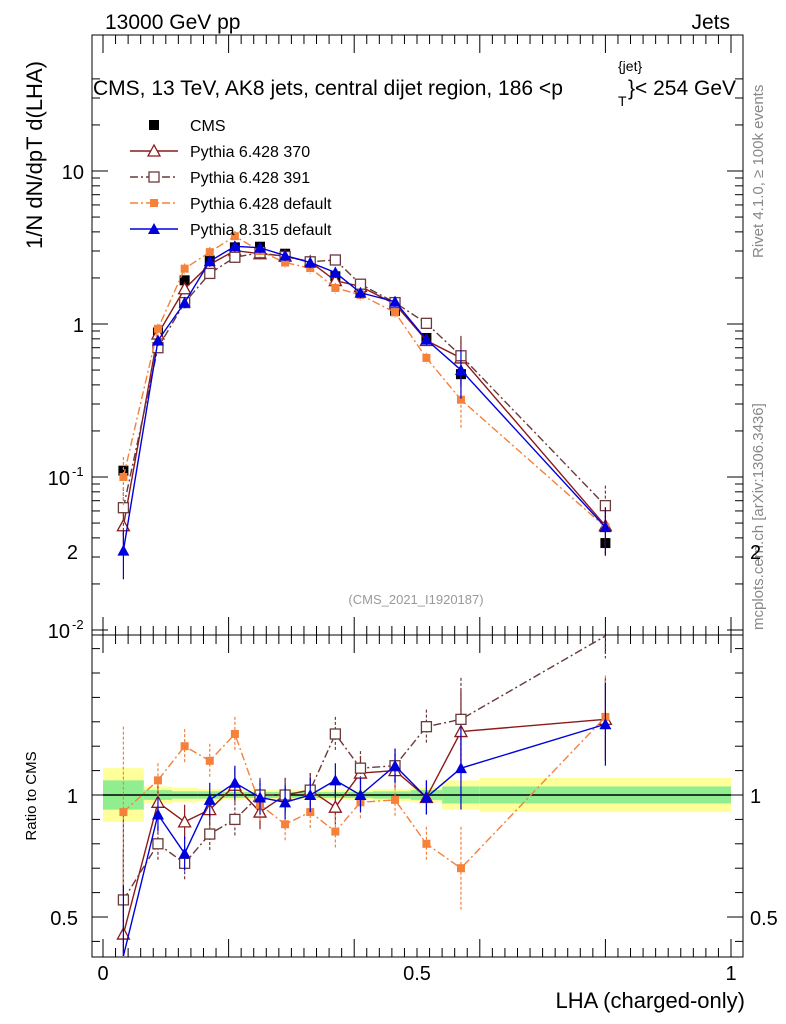  I want to click on ratio-y-tick-label: 2, so click(72, 553).